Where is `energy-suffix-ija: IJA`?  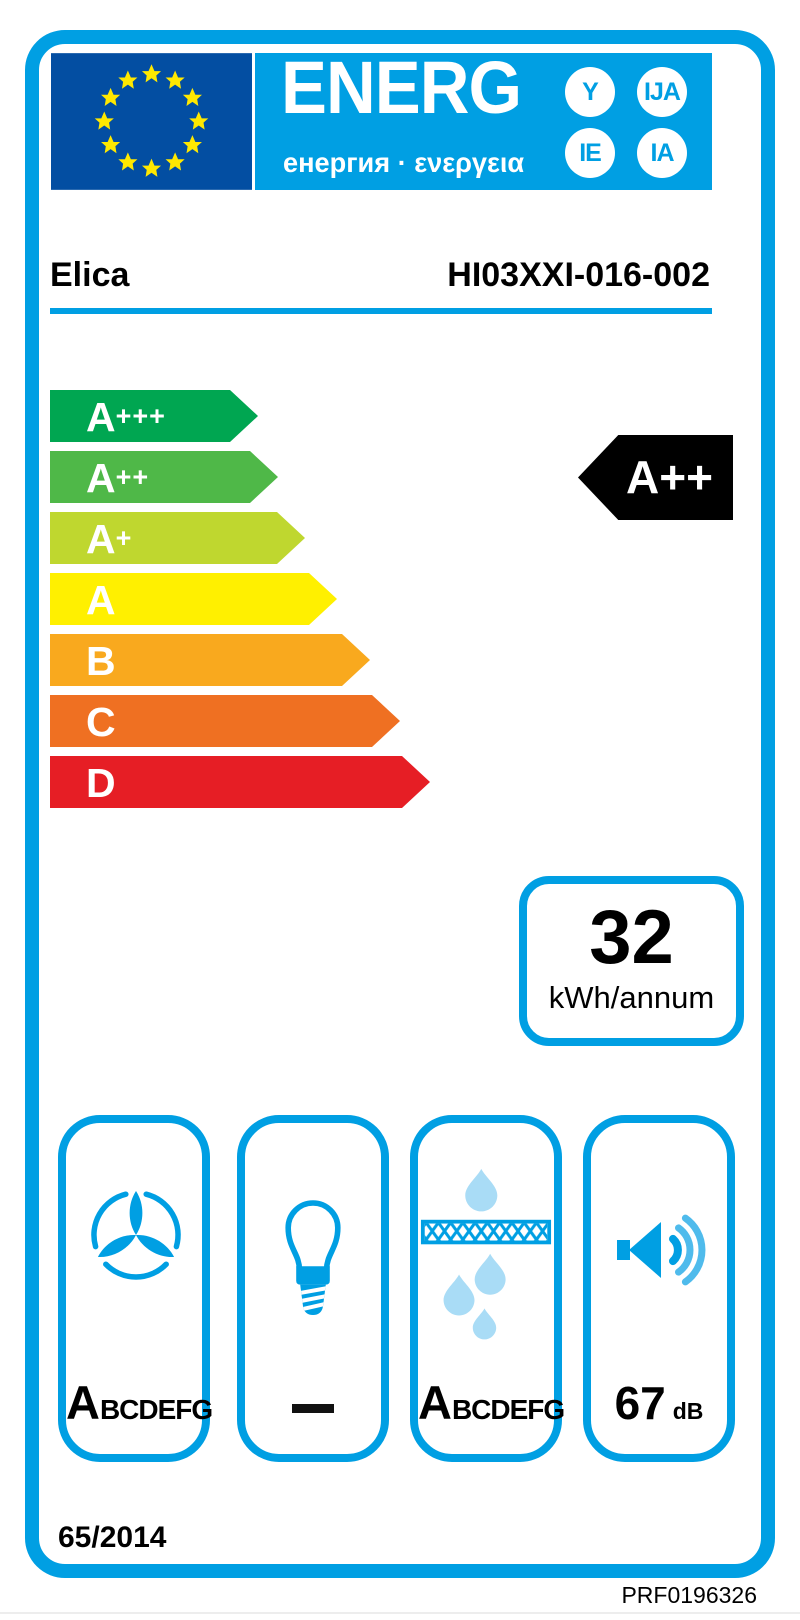
energy-suffix-ija: IJA is located at coordinates (662, 92).